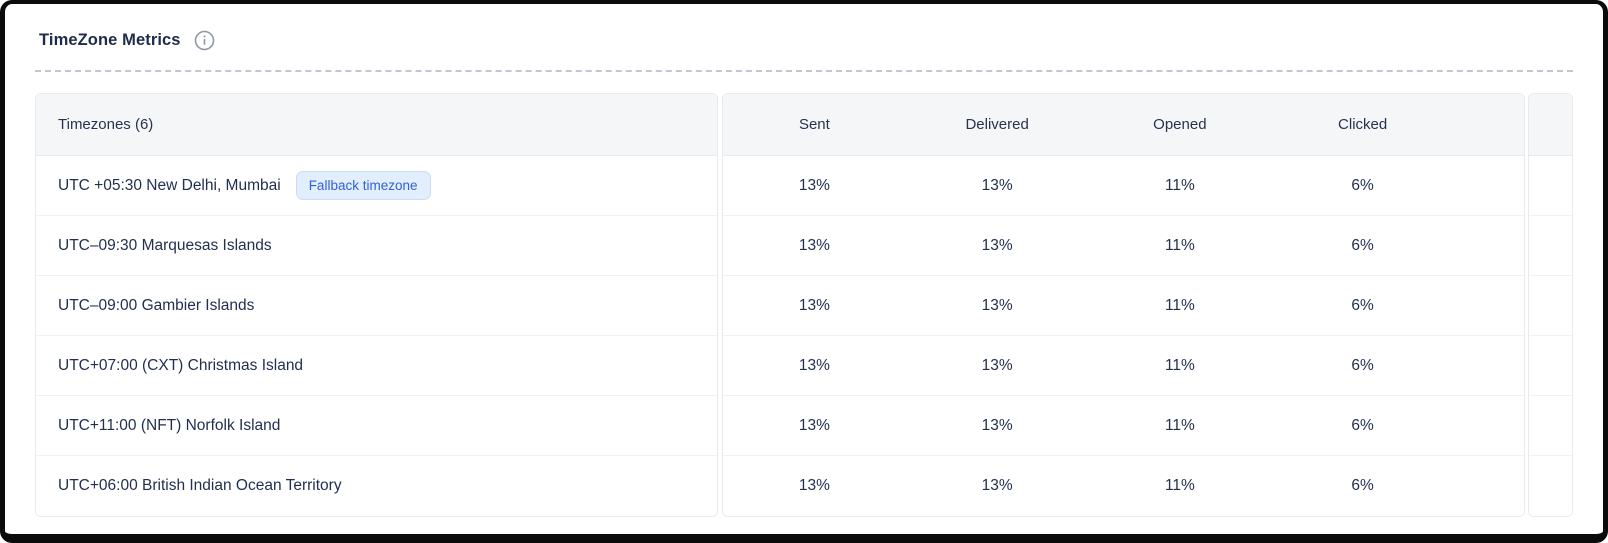 This screenshot has height=543, width=1608. I want to click on timezone-label: UTC–09:30 Marquesas Islands, so click(165, 245).